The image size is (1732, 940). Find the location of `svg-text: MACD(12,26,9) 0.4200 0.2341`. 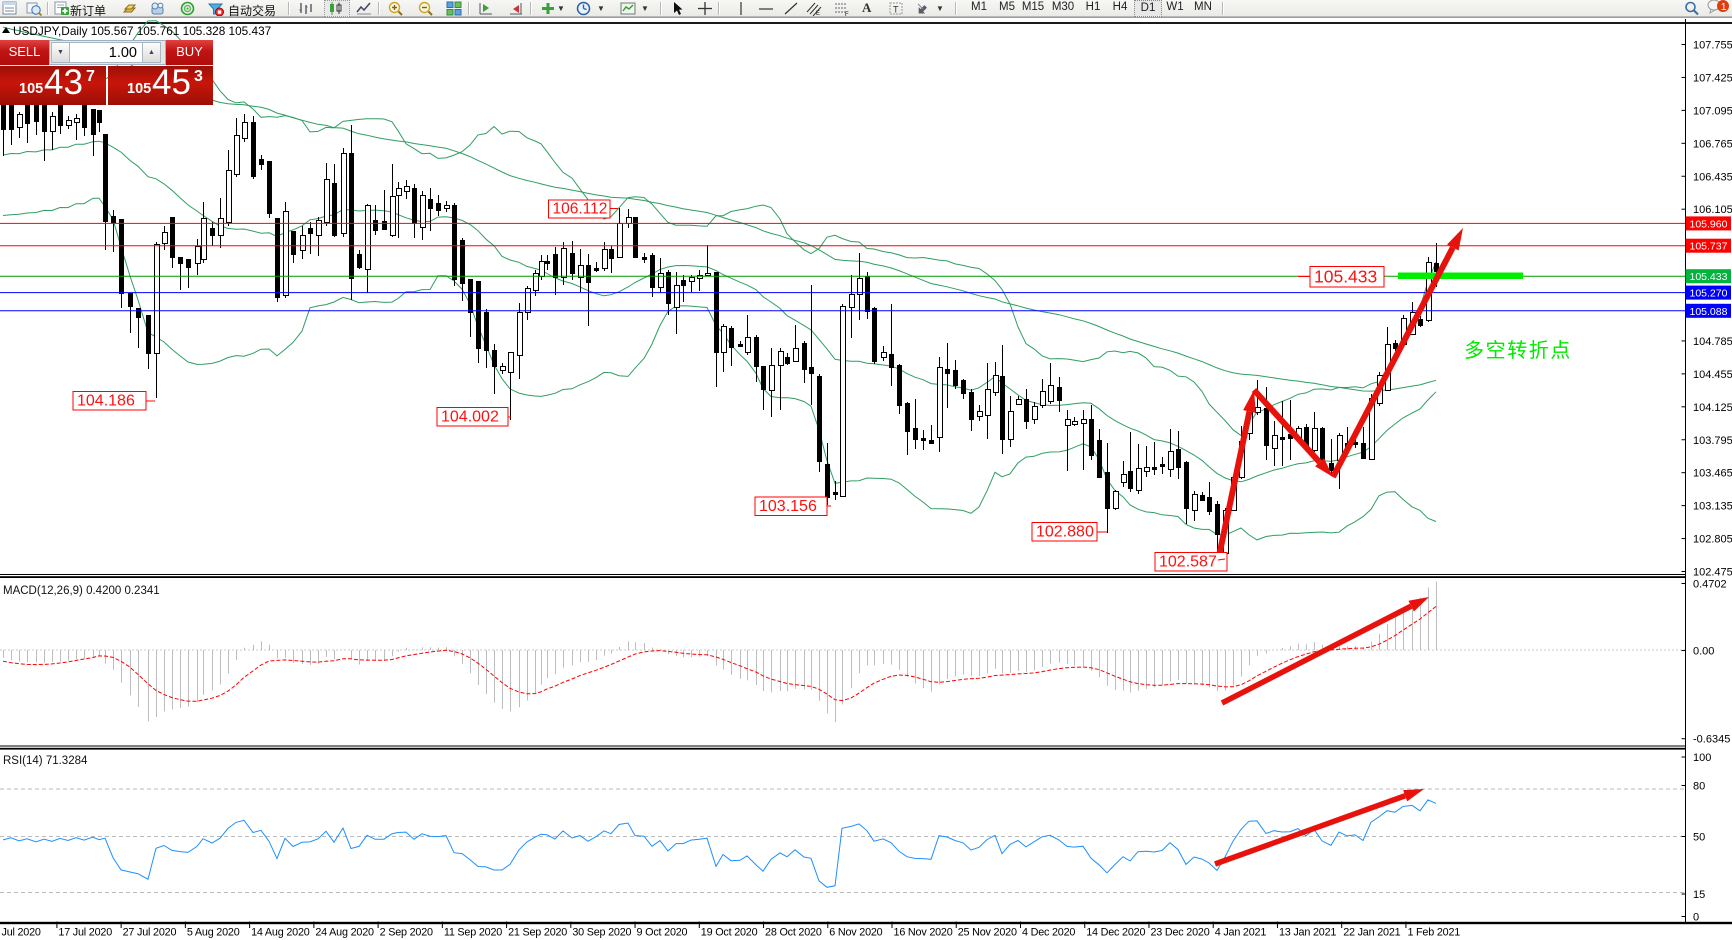

svg-text: MACD(12,26,9) 0.4200 0.2341 is located at coordinates (81, 591).